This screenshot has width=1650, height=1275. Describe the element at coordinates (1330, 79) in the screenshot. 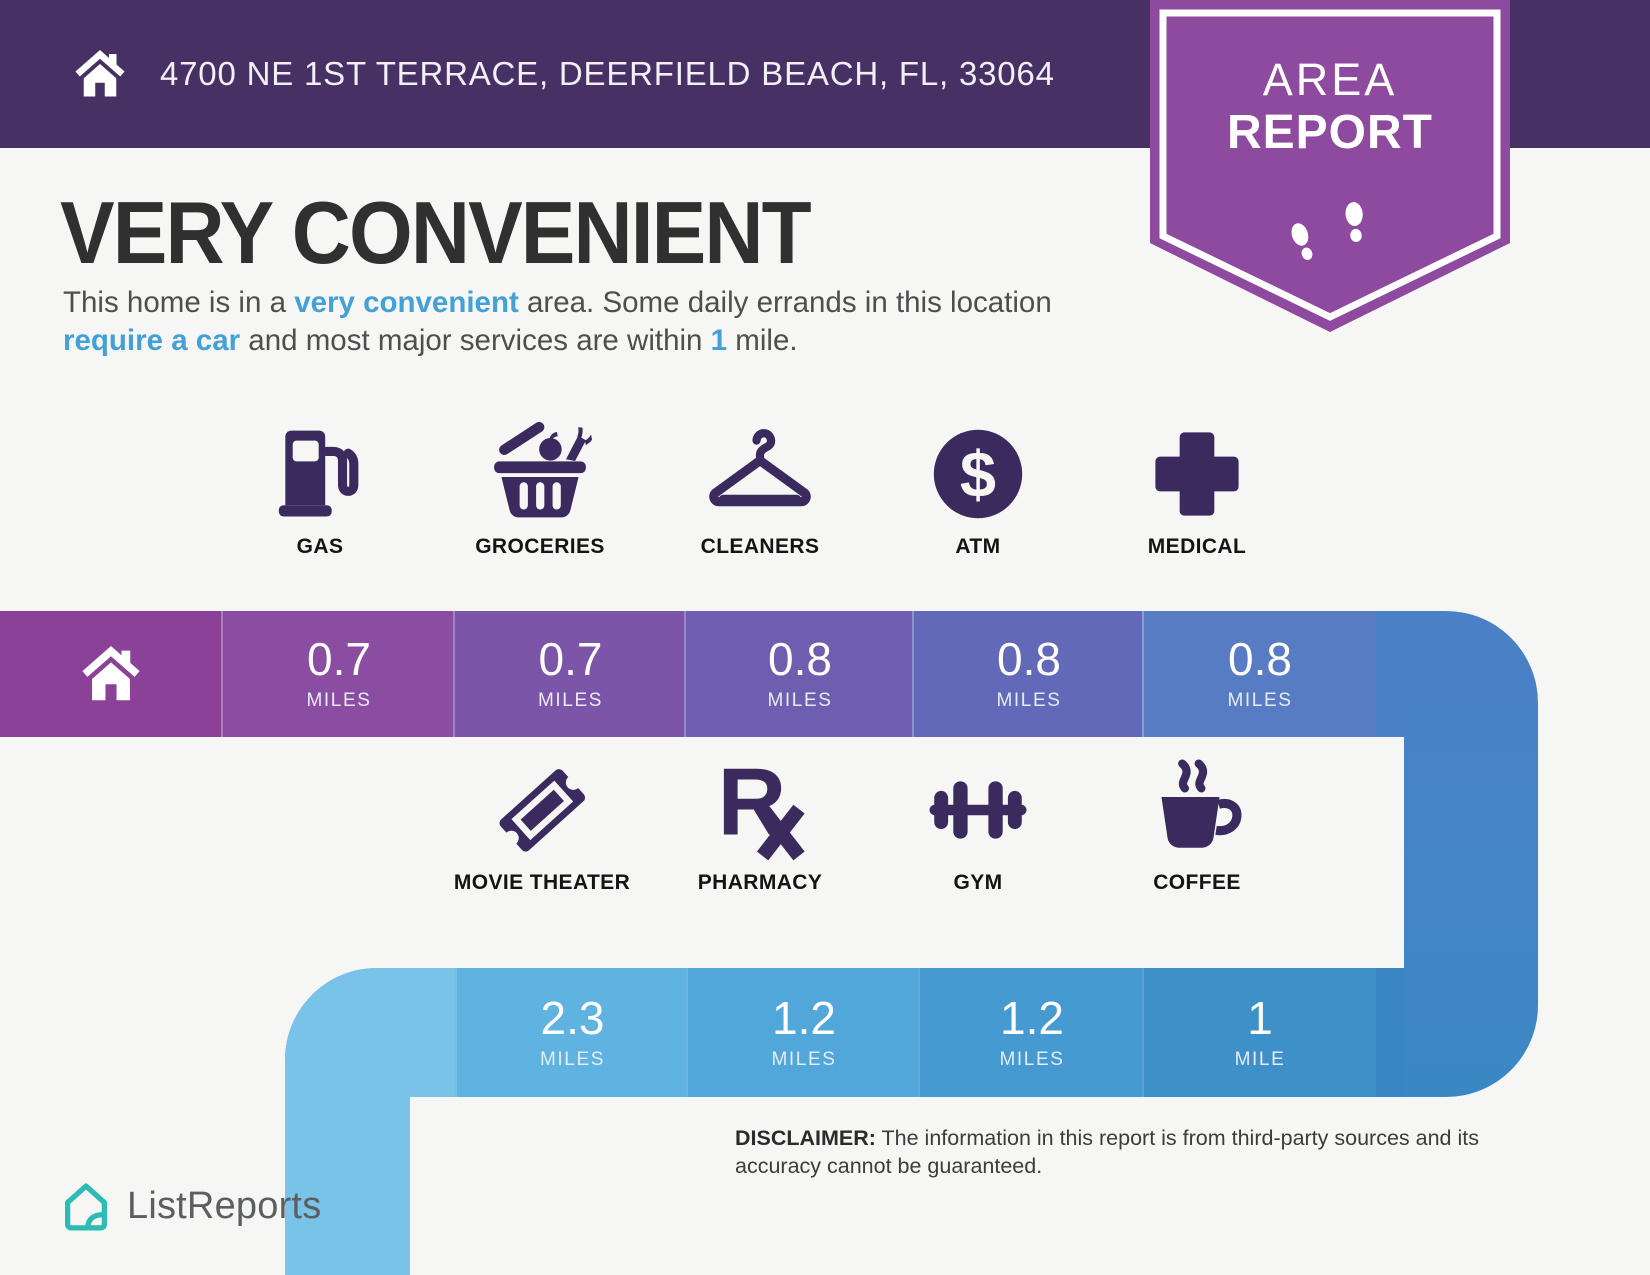

I see `badge-line1: AREA` at that location.